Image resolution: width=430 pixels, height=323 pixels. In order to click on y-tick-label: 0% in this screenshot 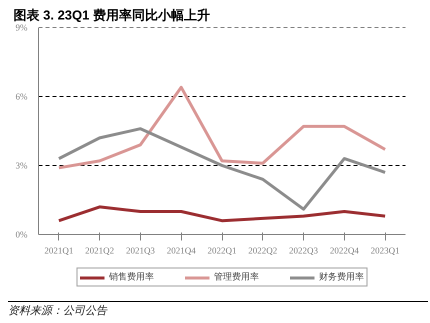, I will do `click(22, 235)`.